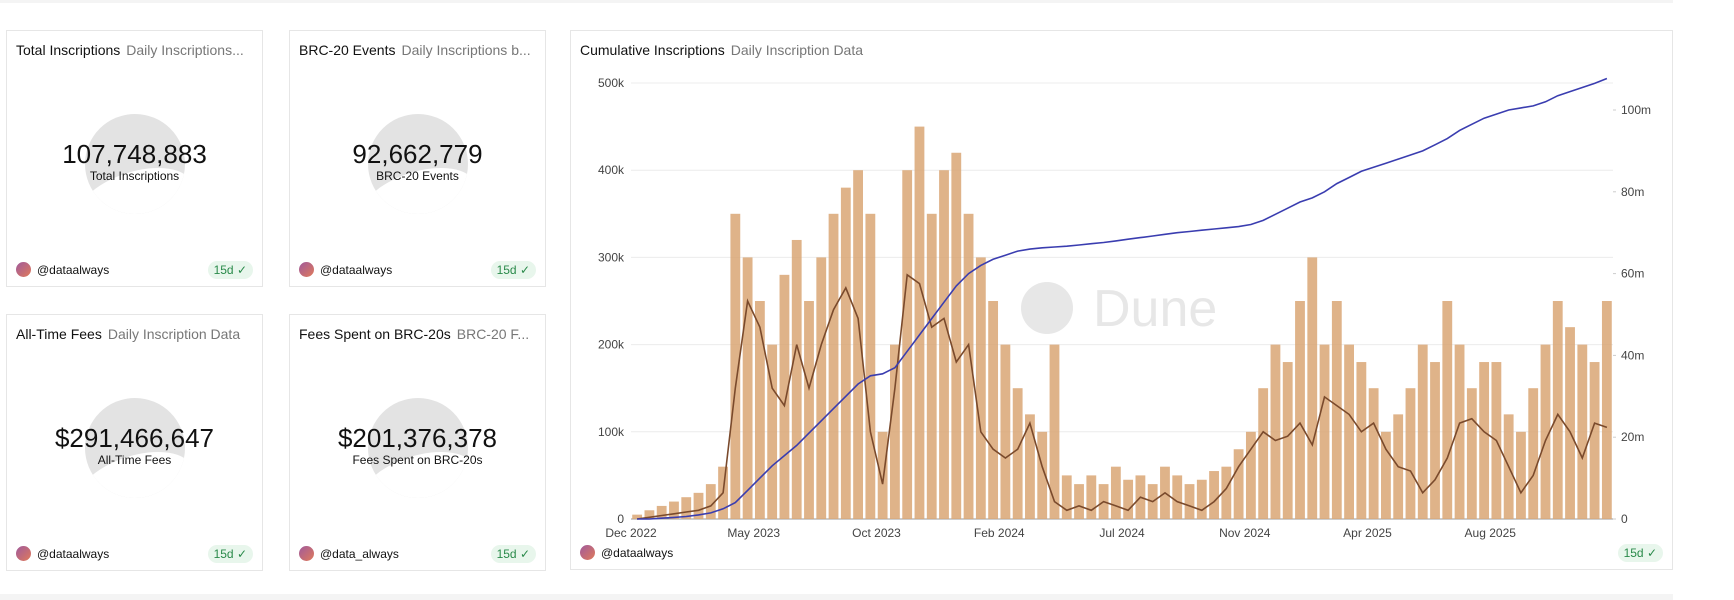 This screenshot has height=600, width=1734. I want to click on chart-title: Cumulative Inscriptions, so click(652, 50).